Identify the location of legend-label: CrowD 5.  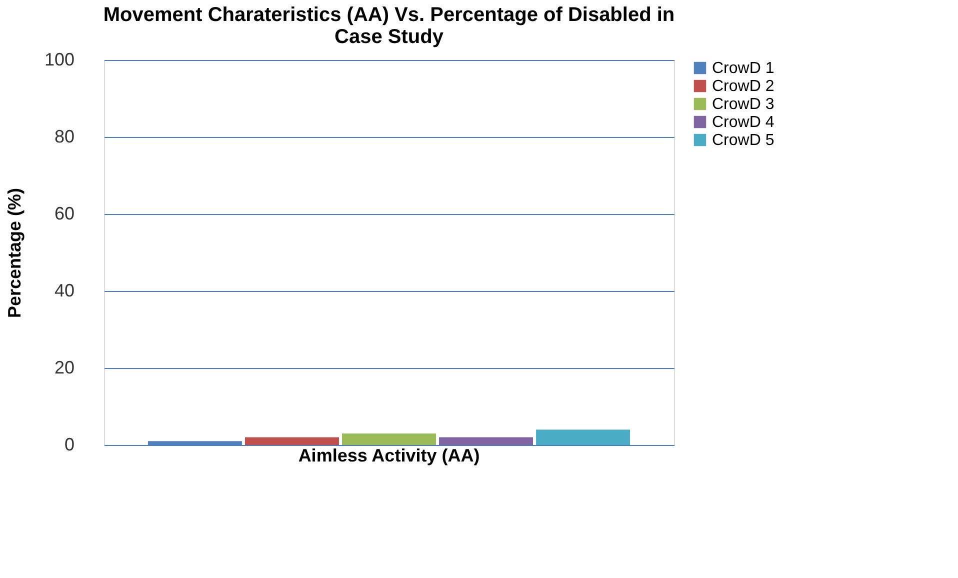
(743, 140).